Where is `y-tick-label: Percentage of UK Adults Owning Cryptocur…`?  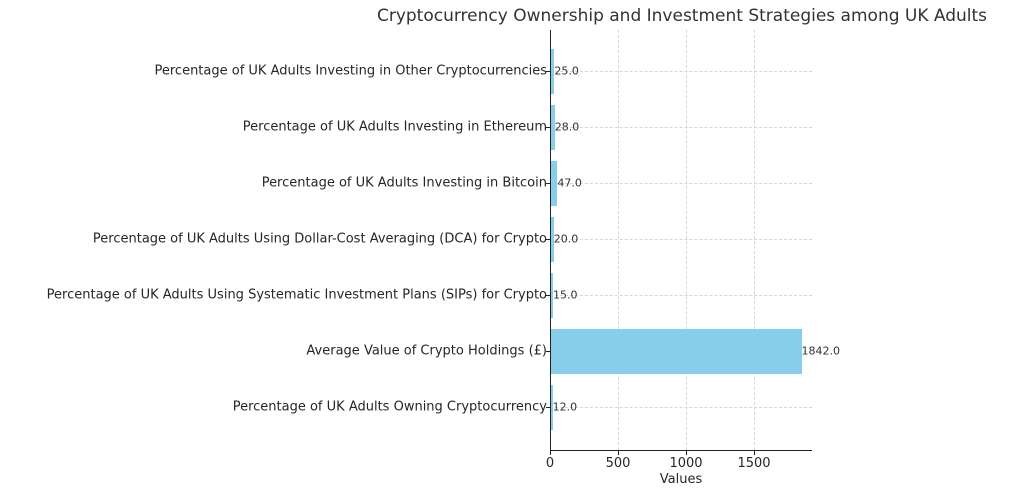 y-tick-label: Percentage of UK Adults Owning Cryptocur… is located at coordinates (389, 407).